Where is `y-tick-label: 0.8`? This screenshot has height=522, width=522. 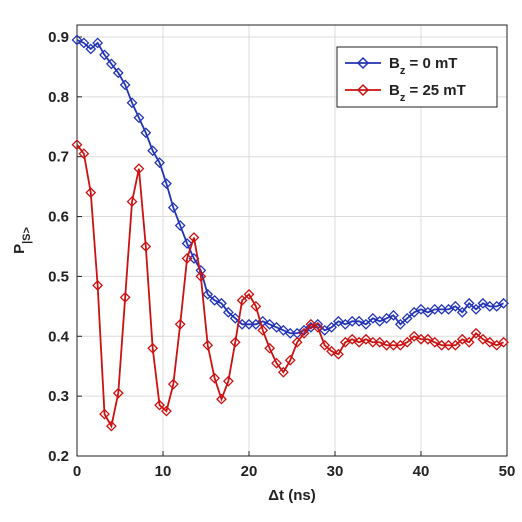
y-tick-label: 0.8 is located at coordinates (58, 97).